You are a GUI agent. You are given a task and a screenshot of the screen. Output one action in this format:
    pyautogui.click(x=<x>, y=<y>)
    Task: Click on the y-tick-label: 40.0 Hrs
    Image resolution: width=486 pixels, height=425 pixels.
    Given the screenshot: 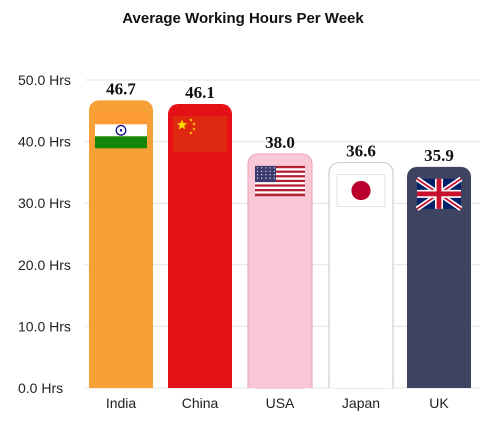 What is the action you would take?
    pyautogui.click(x=44, y=142)
    